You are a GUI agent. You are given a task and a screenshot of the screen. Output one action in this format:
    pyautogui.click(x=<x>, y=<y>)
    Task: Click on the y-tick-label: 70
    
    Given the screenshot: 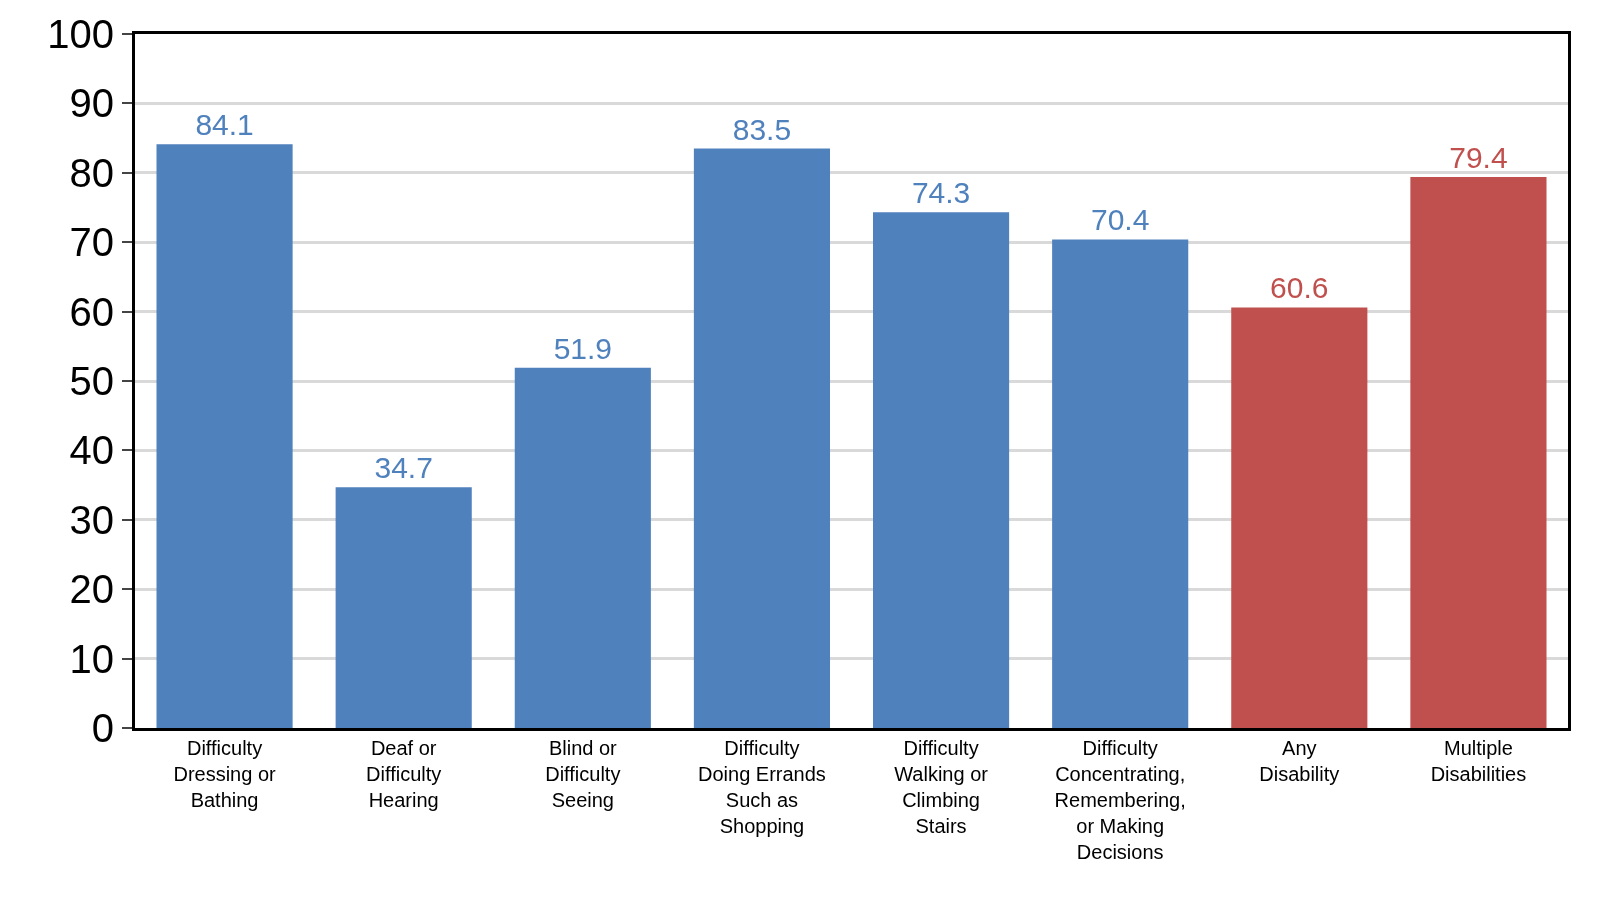 What is the action you would take?
    pyautogui.click(x=91, y=242)
    